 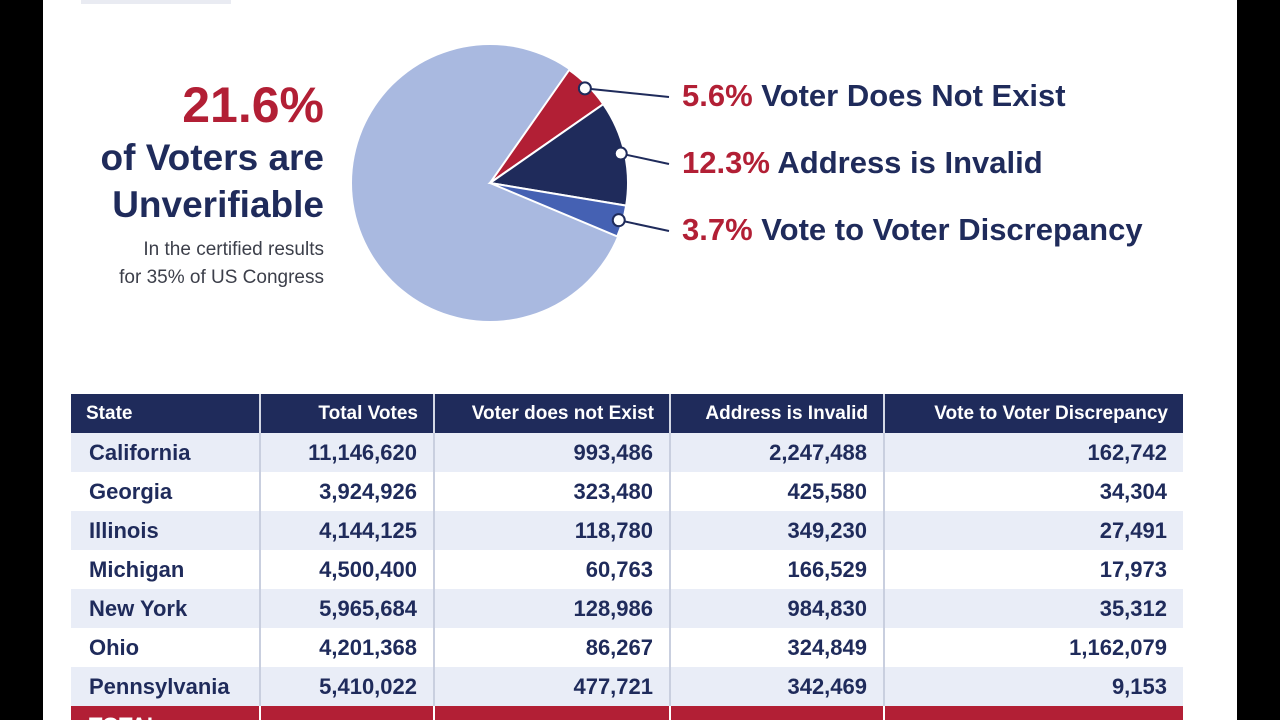 What do you see at coordinates (952, 229) in the screenshot?
I see `legend-label: Vote to Voter Discrepancy` at bounding box center [952, 229].